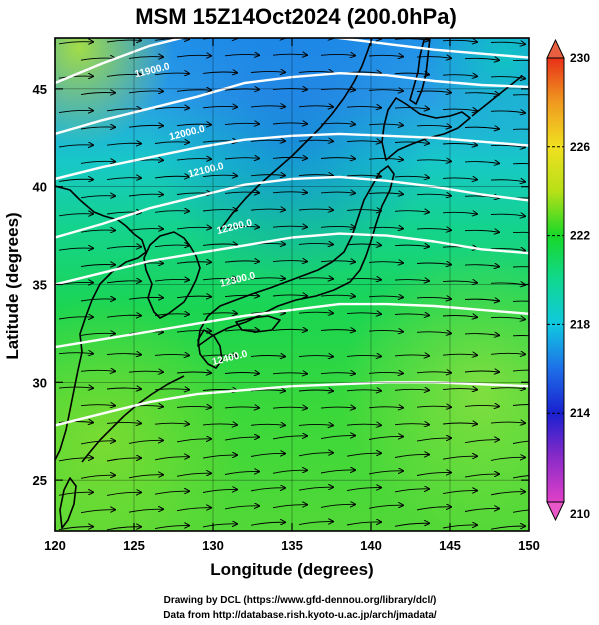  What do you see at coordinates (296, 16) in the screenshot?
I see `chart-title: MSM 15Z14Oct2024 (200.0hPa)` at bounding box center [296, 16].